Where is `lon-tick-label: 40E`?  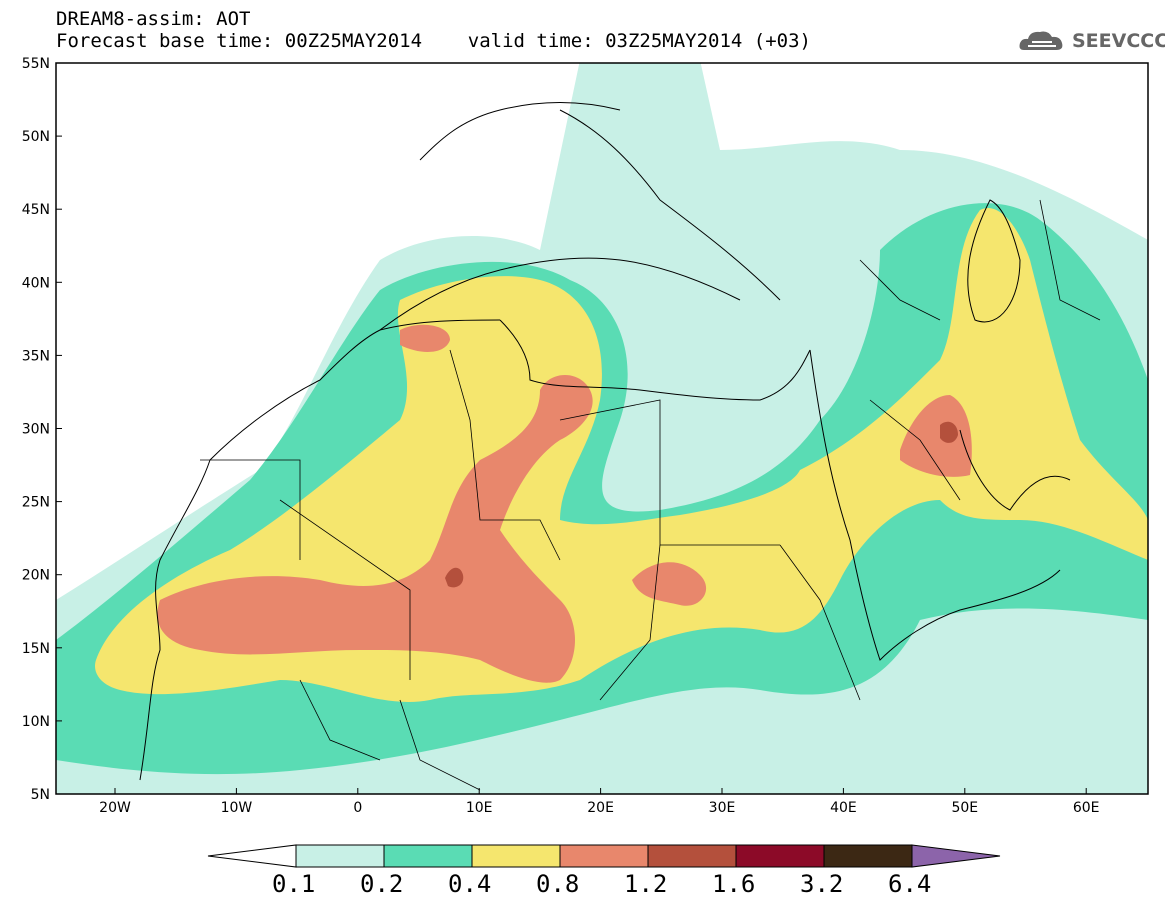 lon-tick-label: 40E is located at coordinates (843, 808).